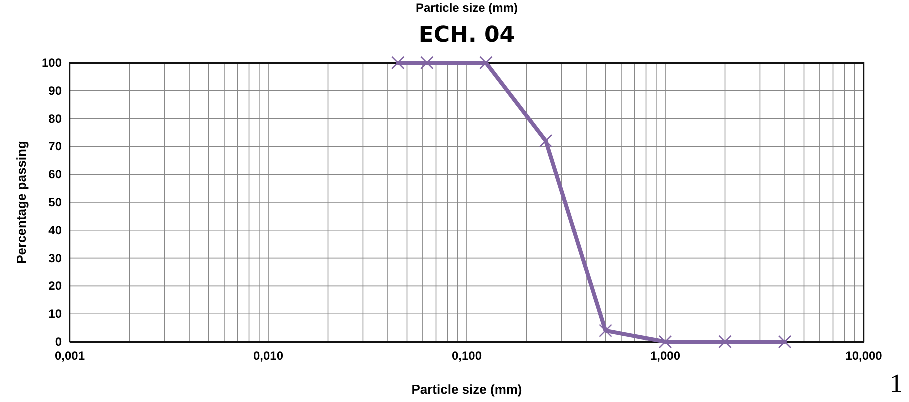  Describe the element at coordinates (268, 356) in the screenshot. I see `x-tick-label: 0,010` at that location.